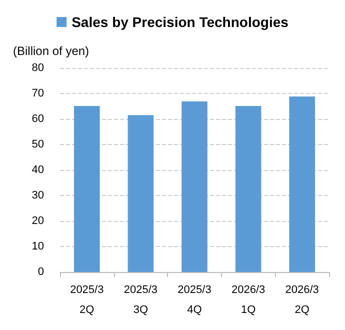 Image resolution: width=345 pixels, height=330 pixels. I want to click on legend-label: Sales by Precision Technologies, so click(180, 22).